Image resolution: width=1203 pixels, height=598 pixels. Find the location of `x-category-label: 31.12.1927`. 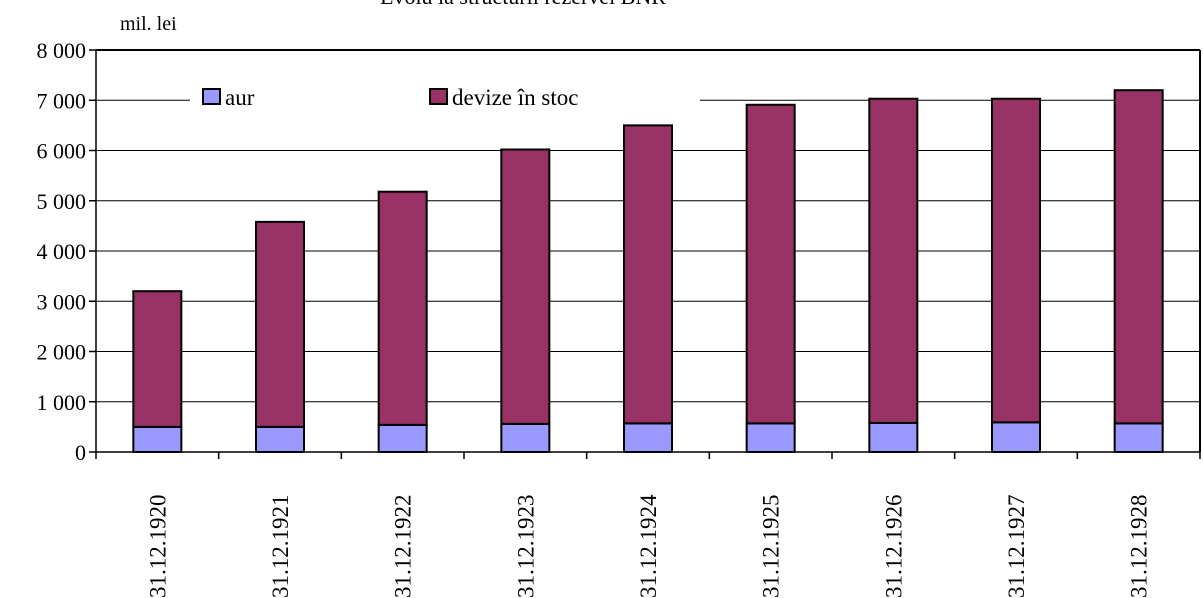

x-category-label: 31.12.1927 is located at coordinates (1016, 546).